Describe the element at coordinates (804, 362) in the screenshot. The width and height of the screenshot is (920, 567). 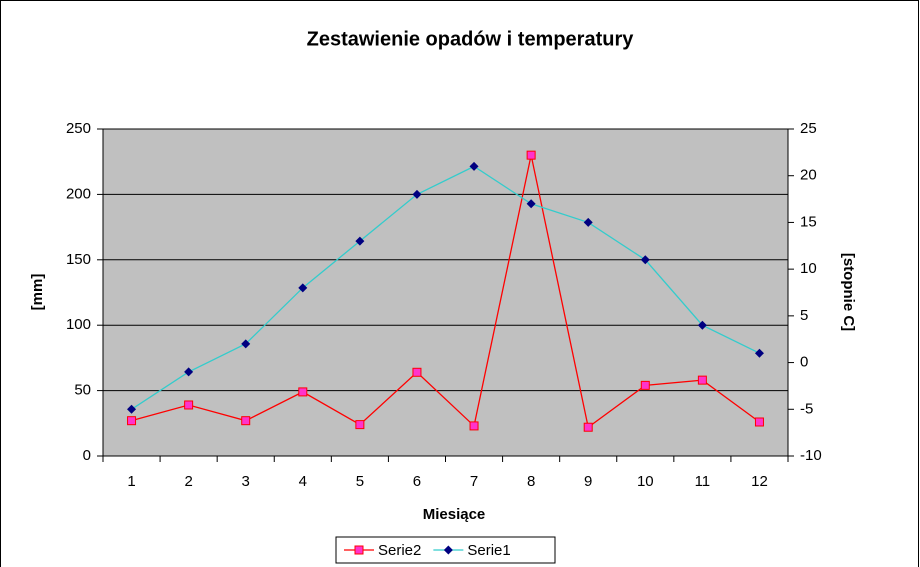
I see `y2-tick-label: 0` at that location.